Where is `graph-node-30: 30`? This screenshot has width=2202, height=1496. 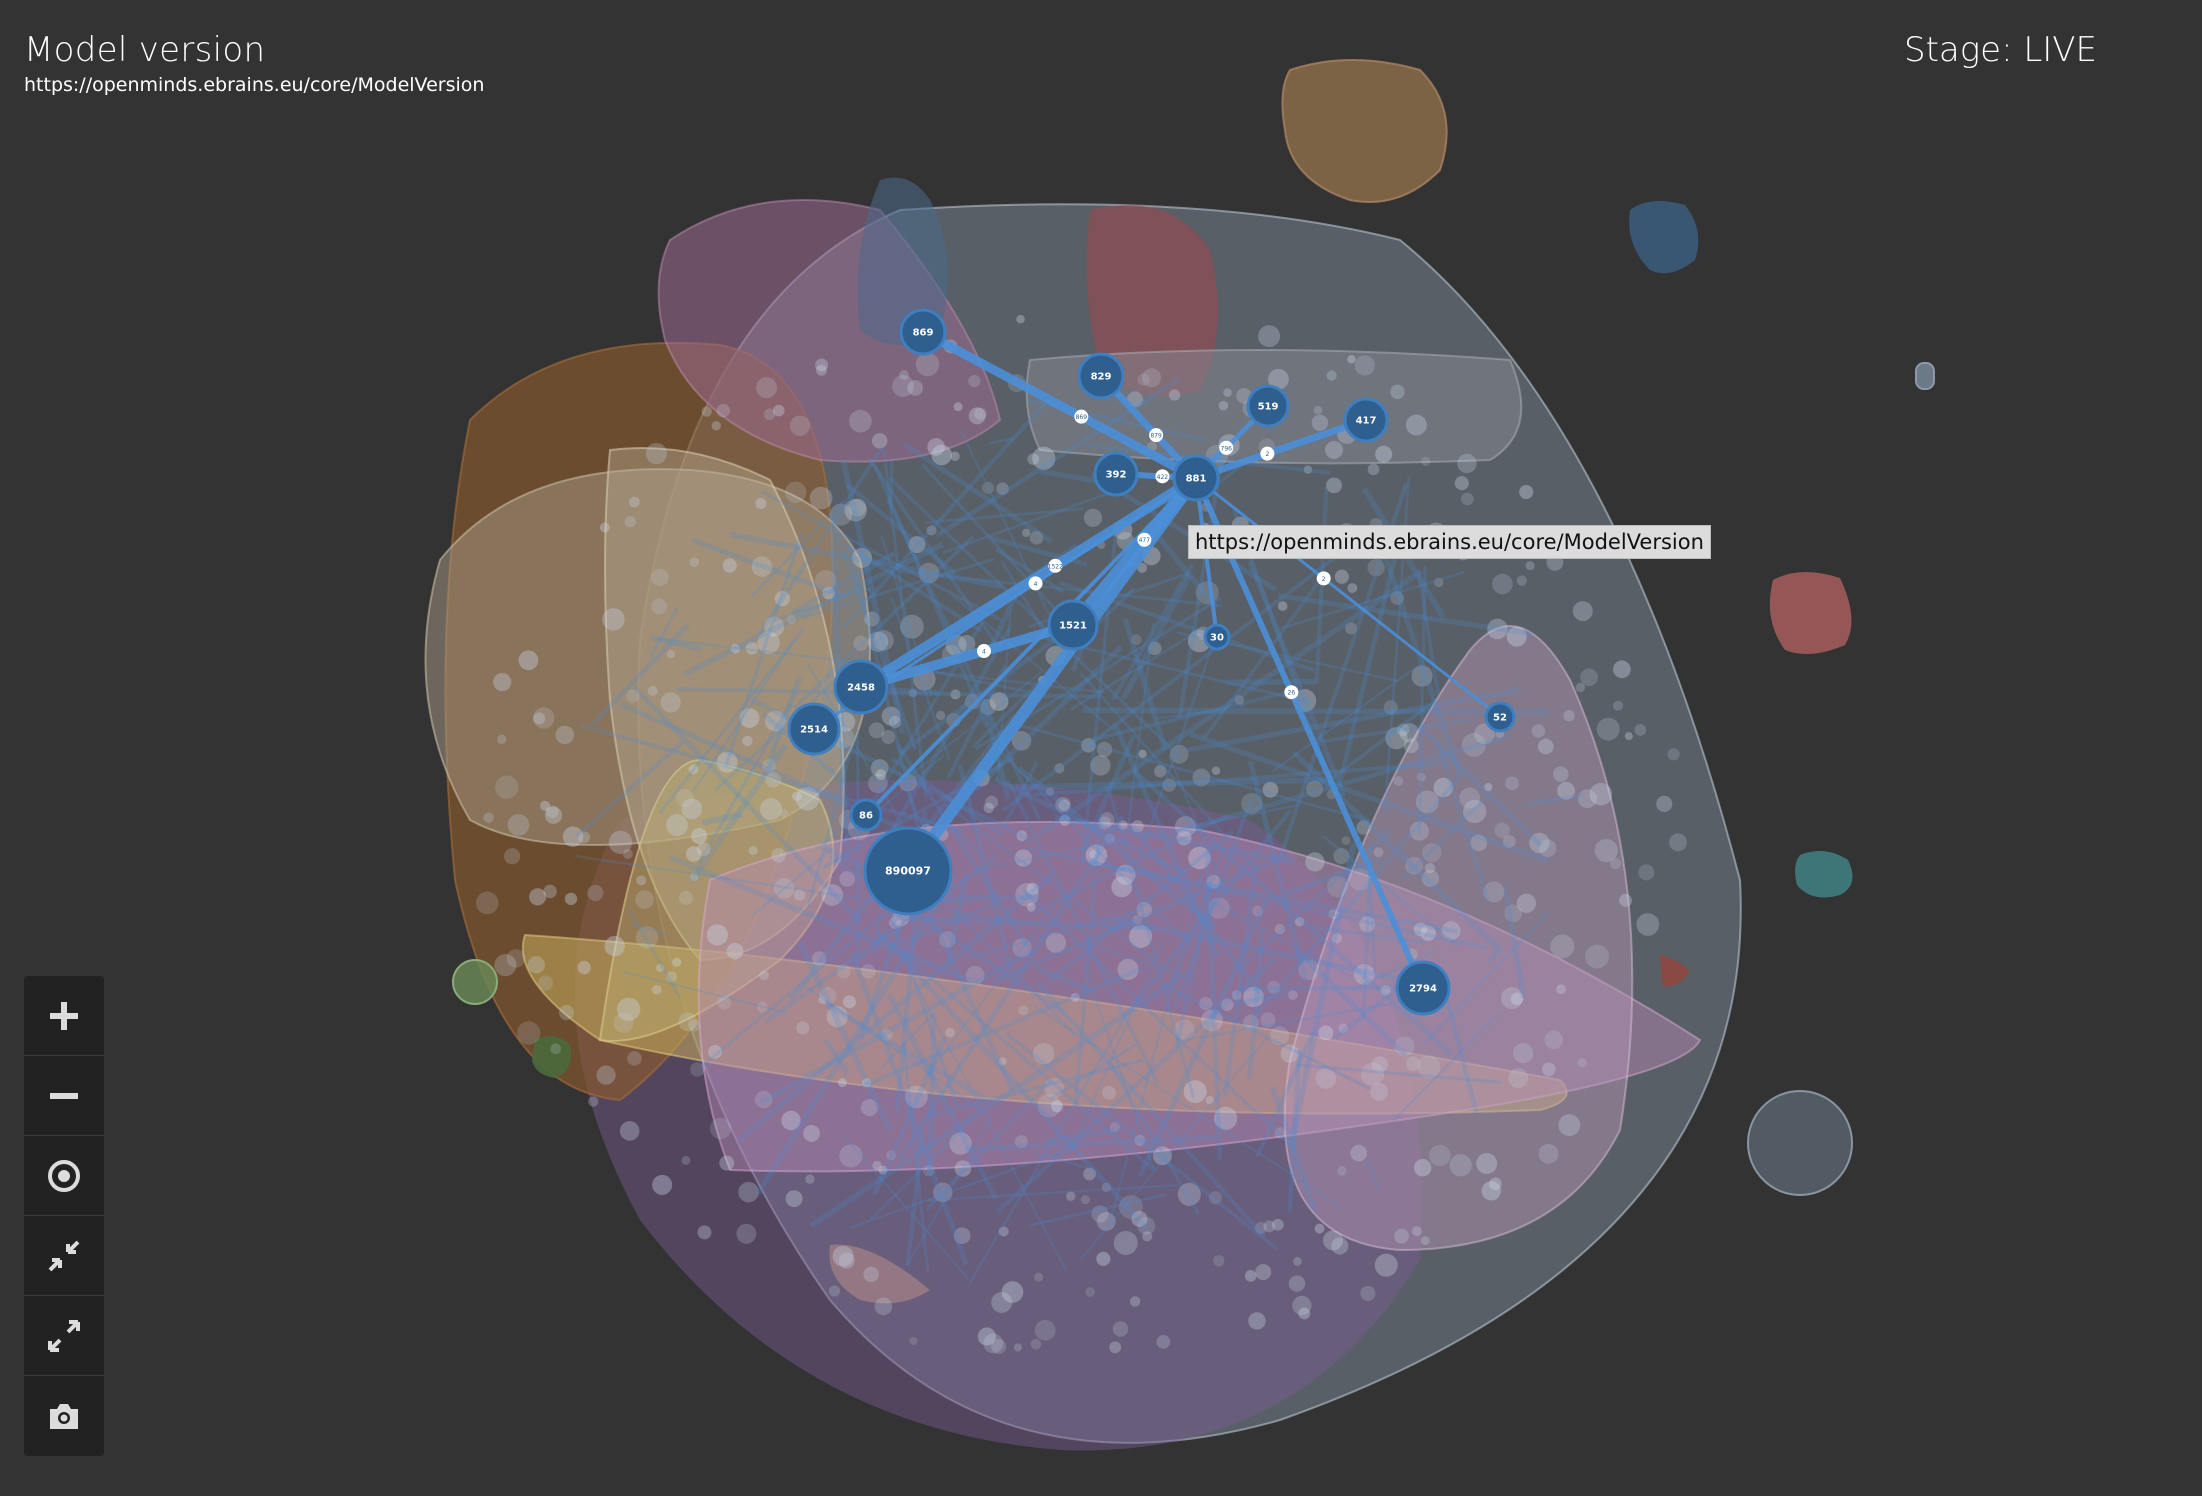 graph-node-30: 30 is located at coordinates (1217, 637).